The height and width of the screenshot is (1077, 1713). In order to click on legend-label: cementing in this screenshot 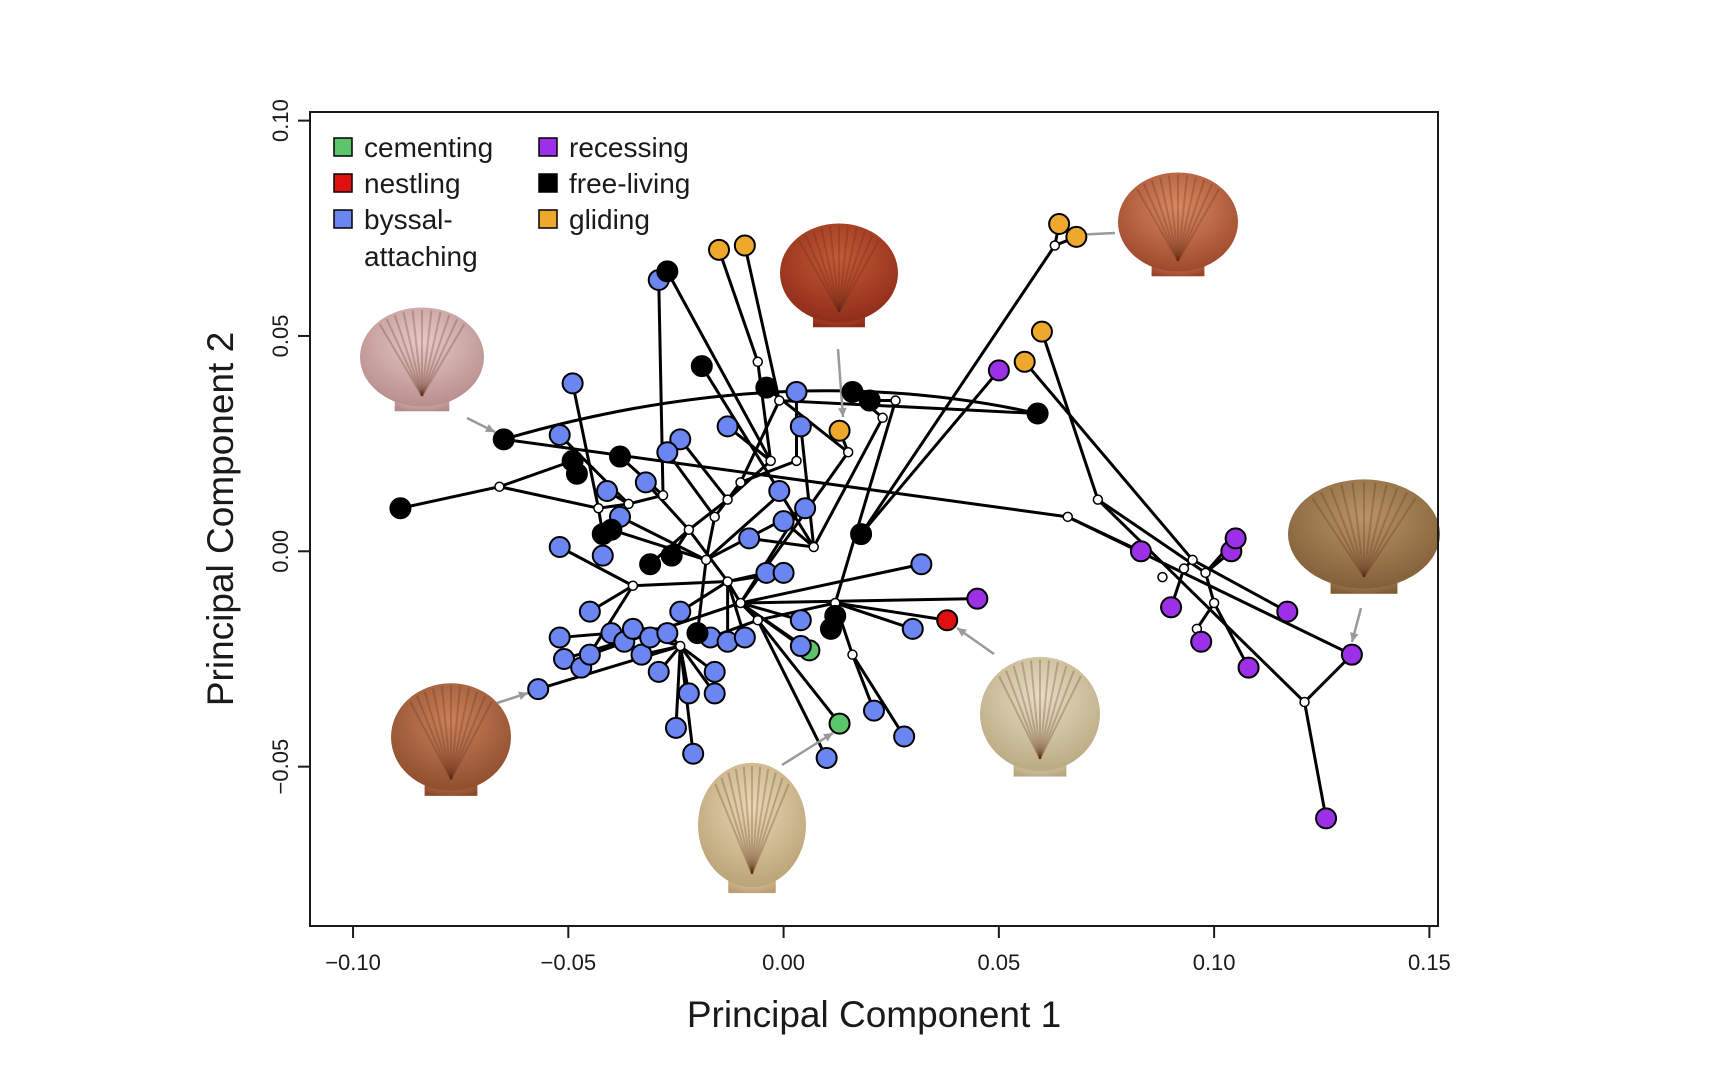, I will do `click(428, 147)`.